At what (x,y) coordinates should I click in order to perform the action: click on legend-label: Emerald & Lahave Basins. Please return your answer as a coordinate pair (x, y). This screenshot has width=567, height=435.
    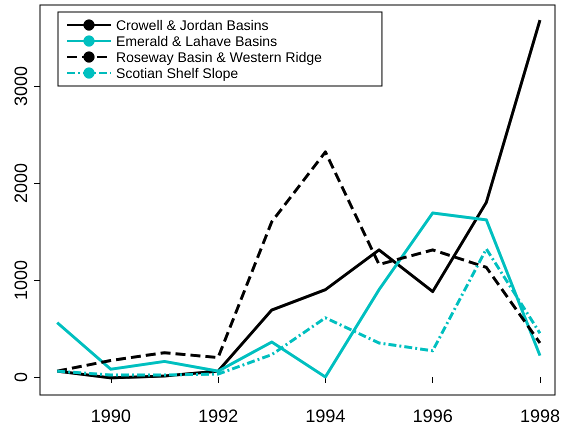
    Looking at the image, I should click on (197, 41).